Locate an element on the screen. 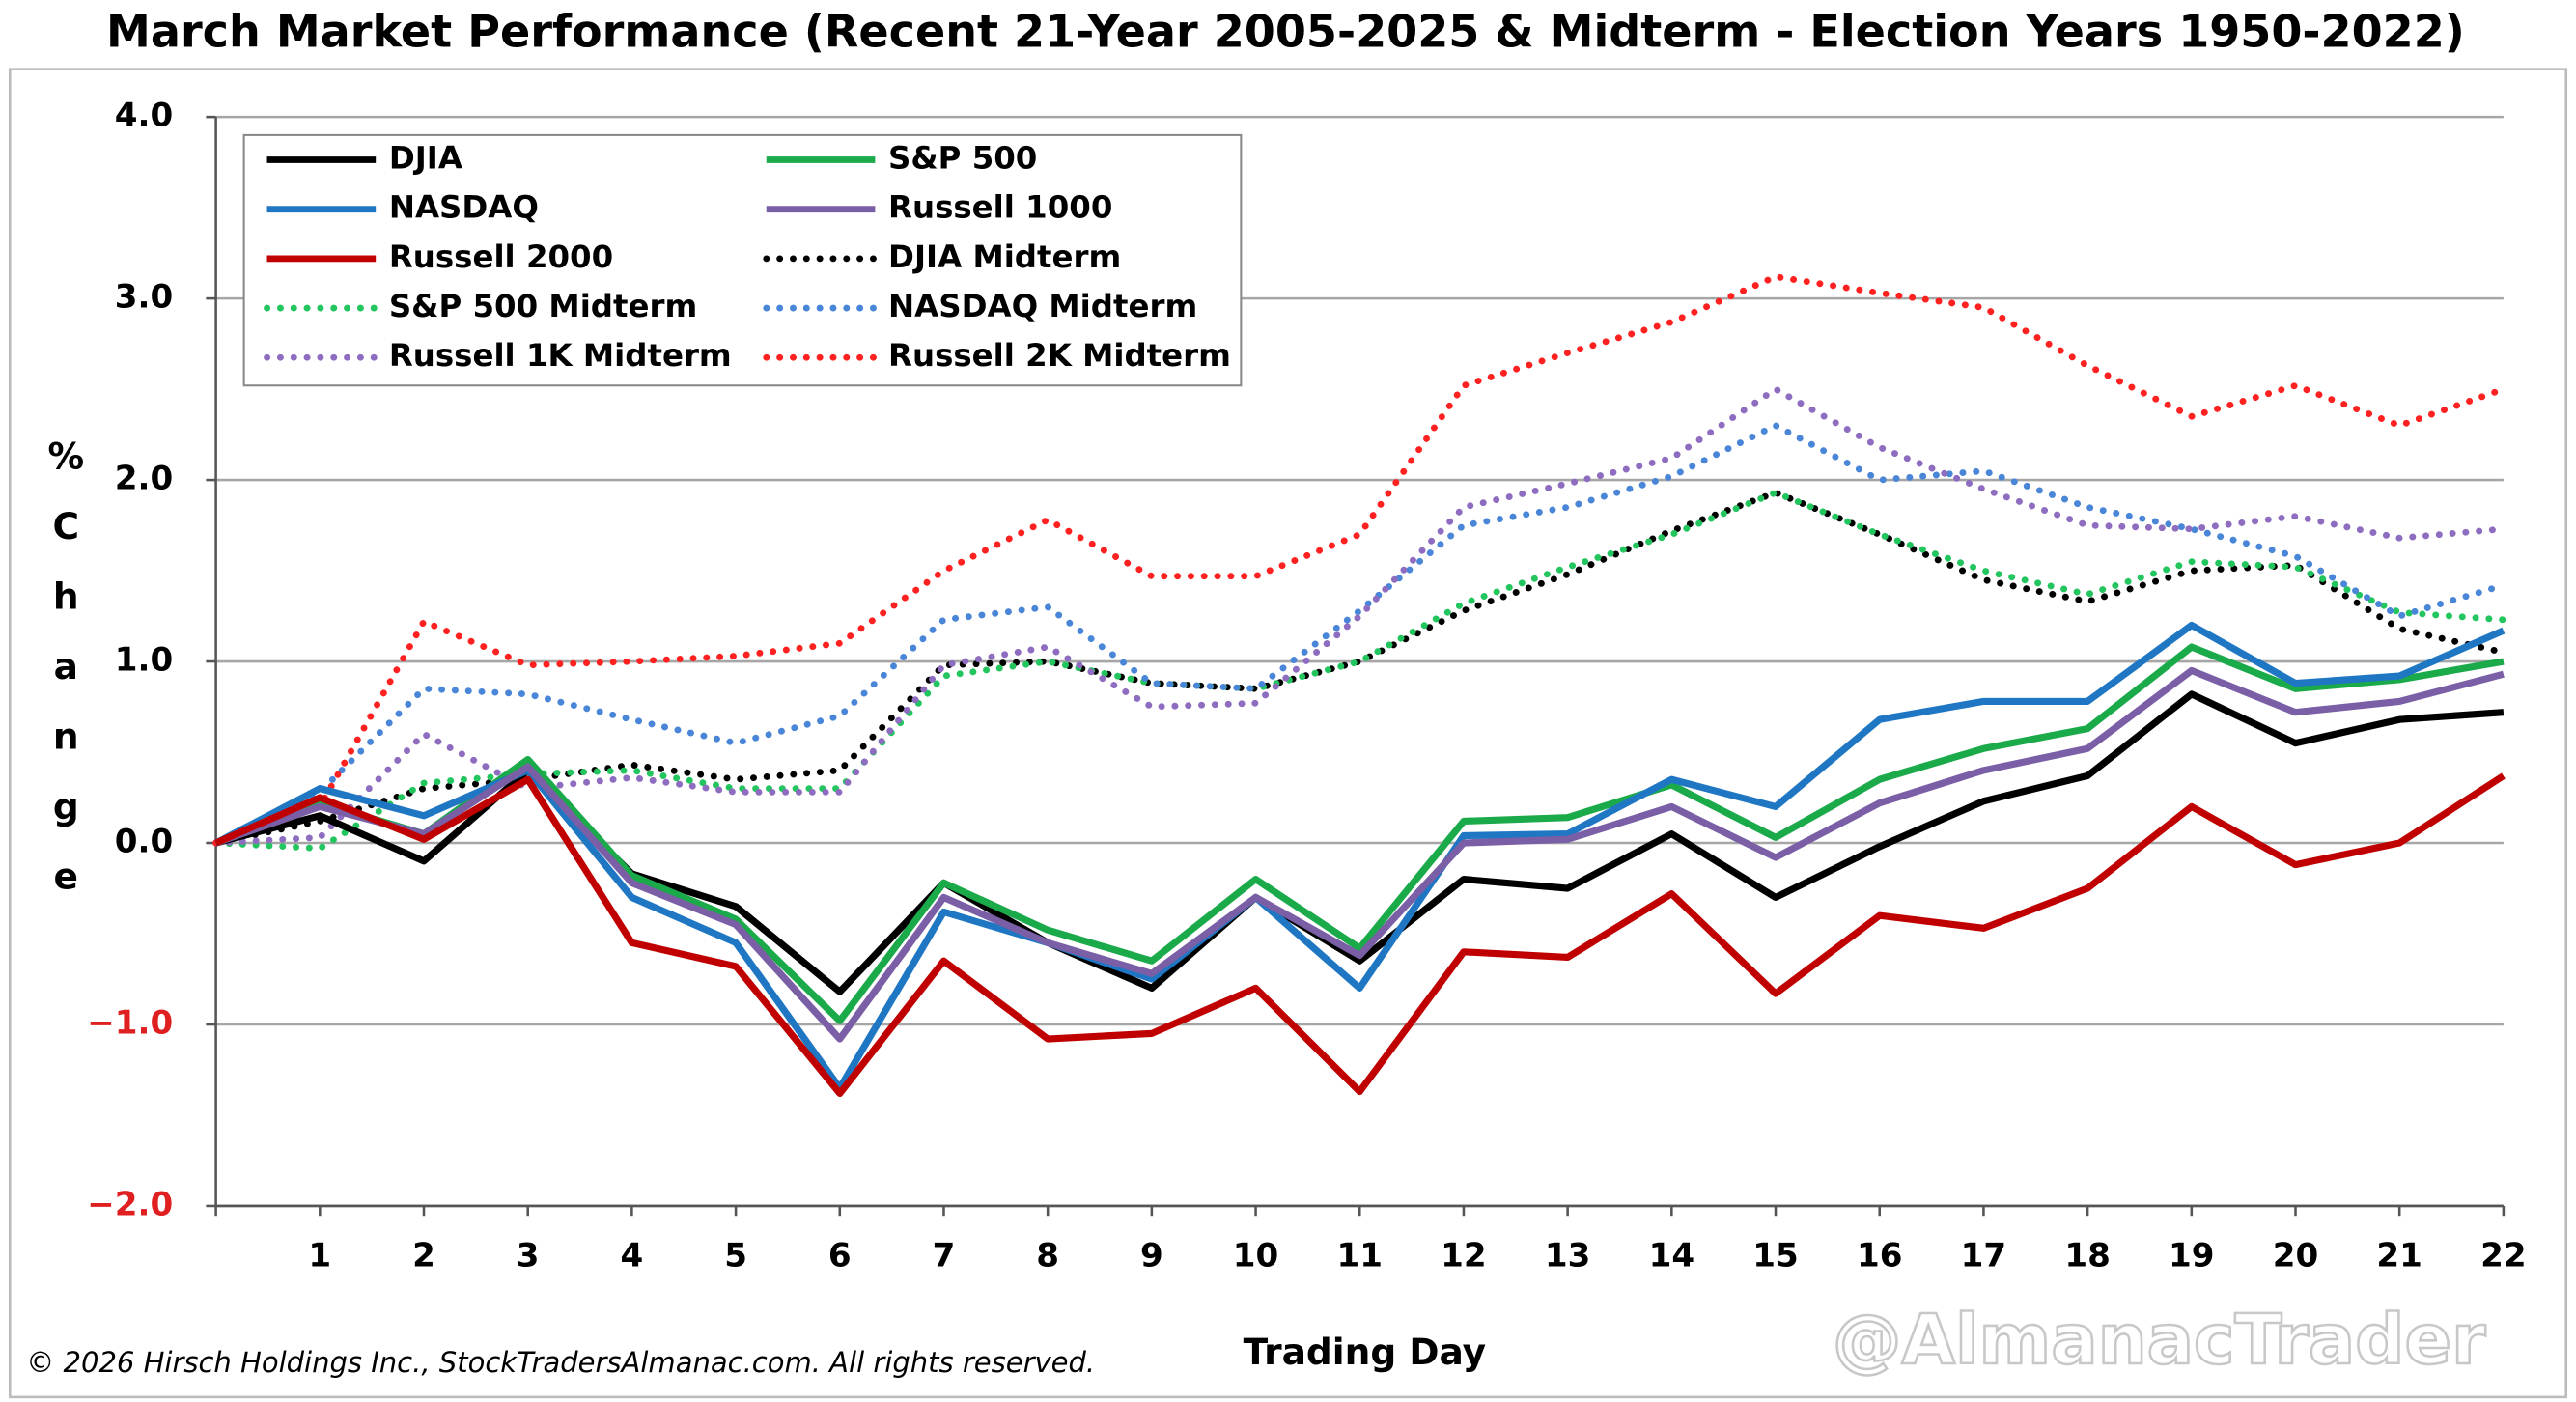 The height and width of the screenshot is (1402, 2576). y-tick-label: 2.0 is located at coordinates (144, 479).